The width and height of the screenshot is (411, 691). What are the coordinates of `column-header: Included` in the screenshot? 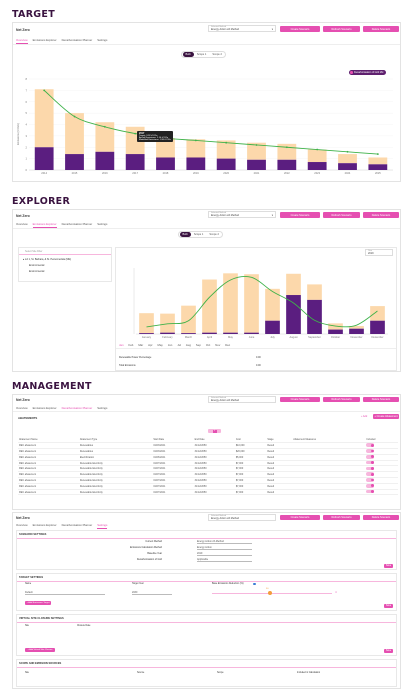 It's located at (381, 440).